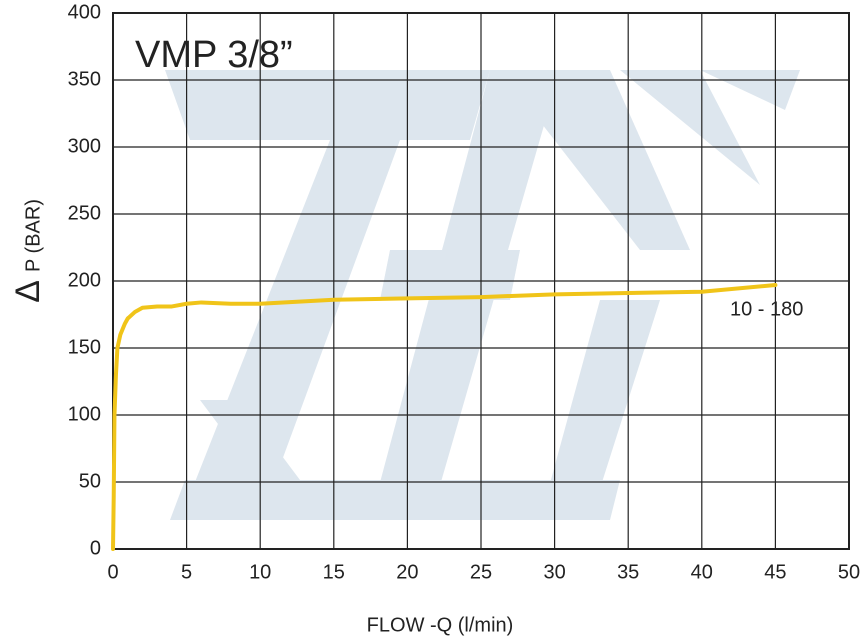 This screenshot has width=864, height=641. I want to click on x-tick-label: 40, so click(702, 572).